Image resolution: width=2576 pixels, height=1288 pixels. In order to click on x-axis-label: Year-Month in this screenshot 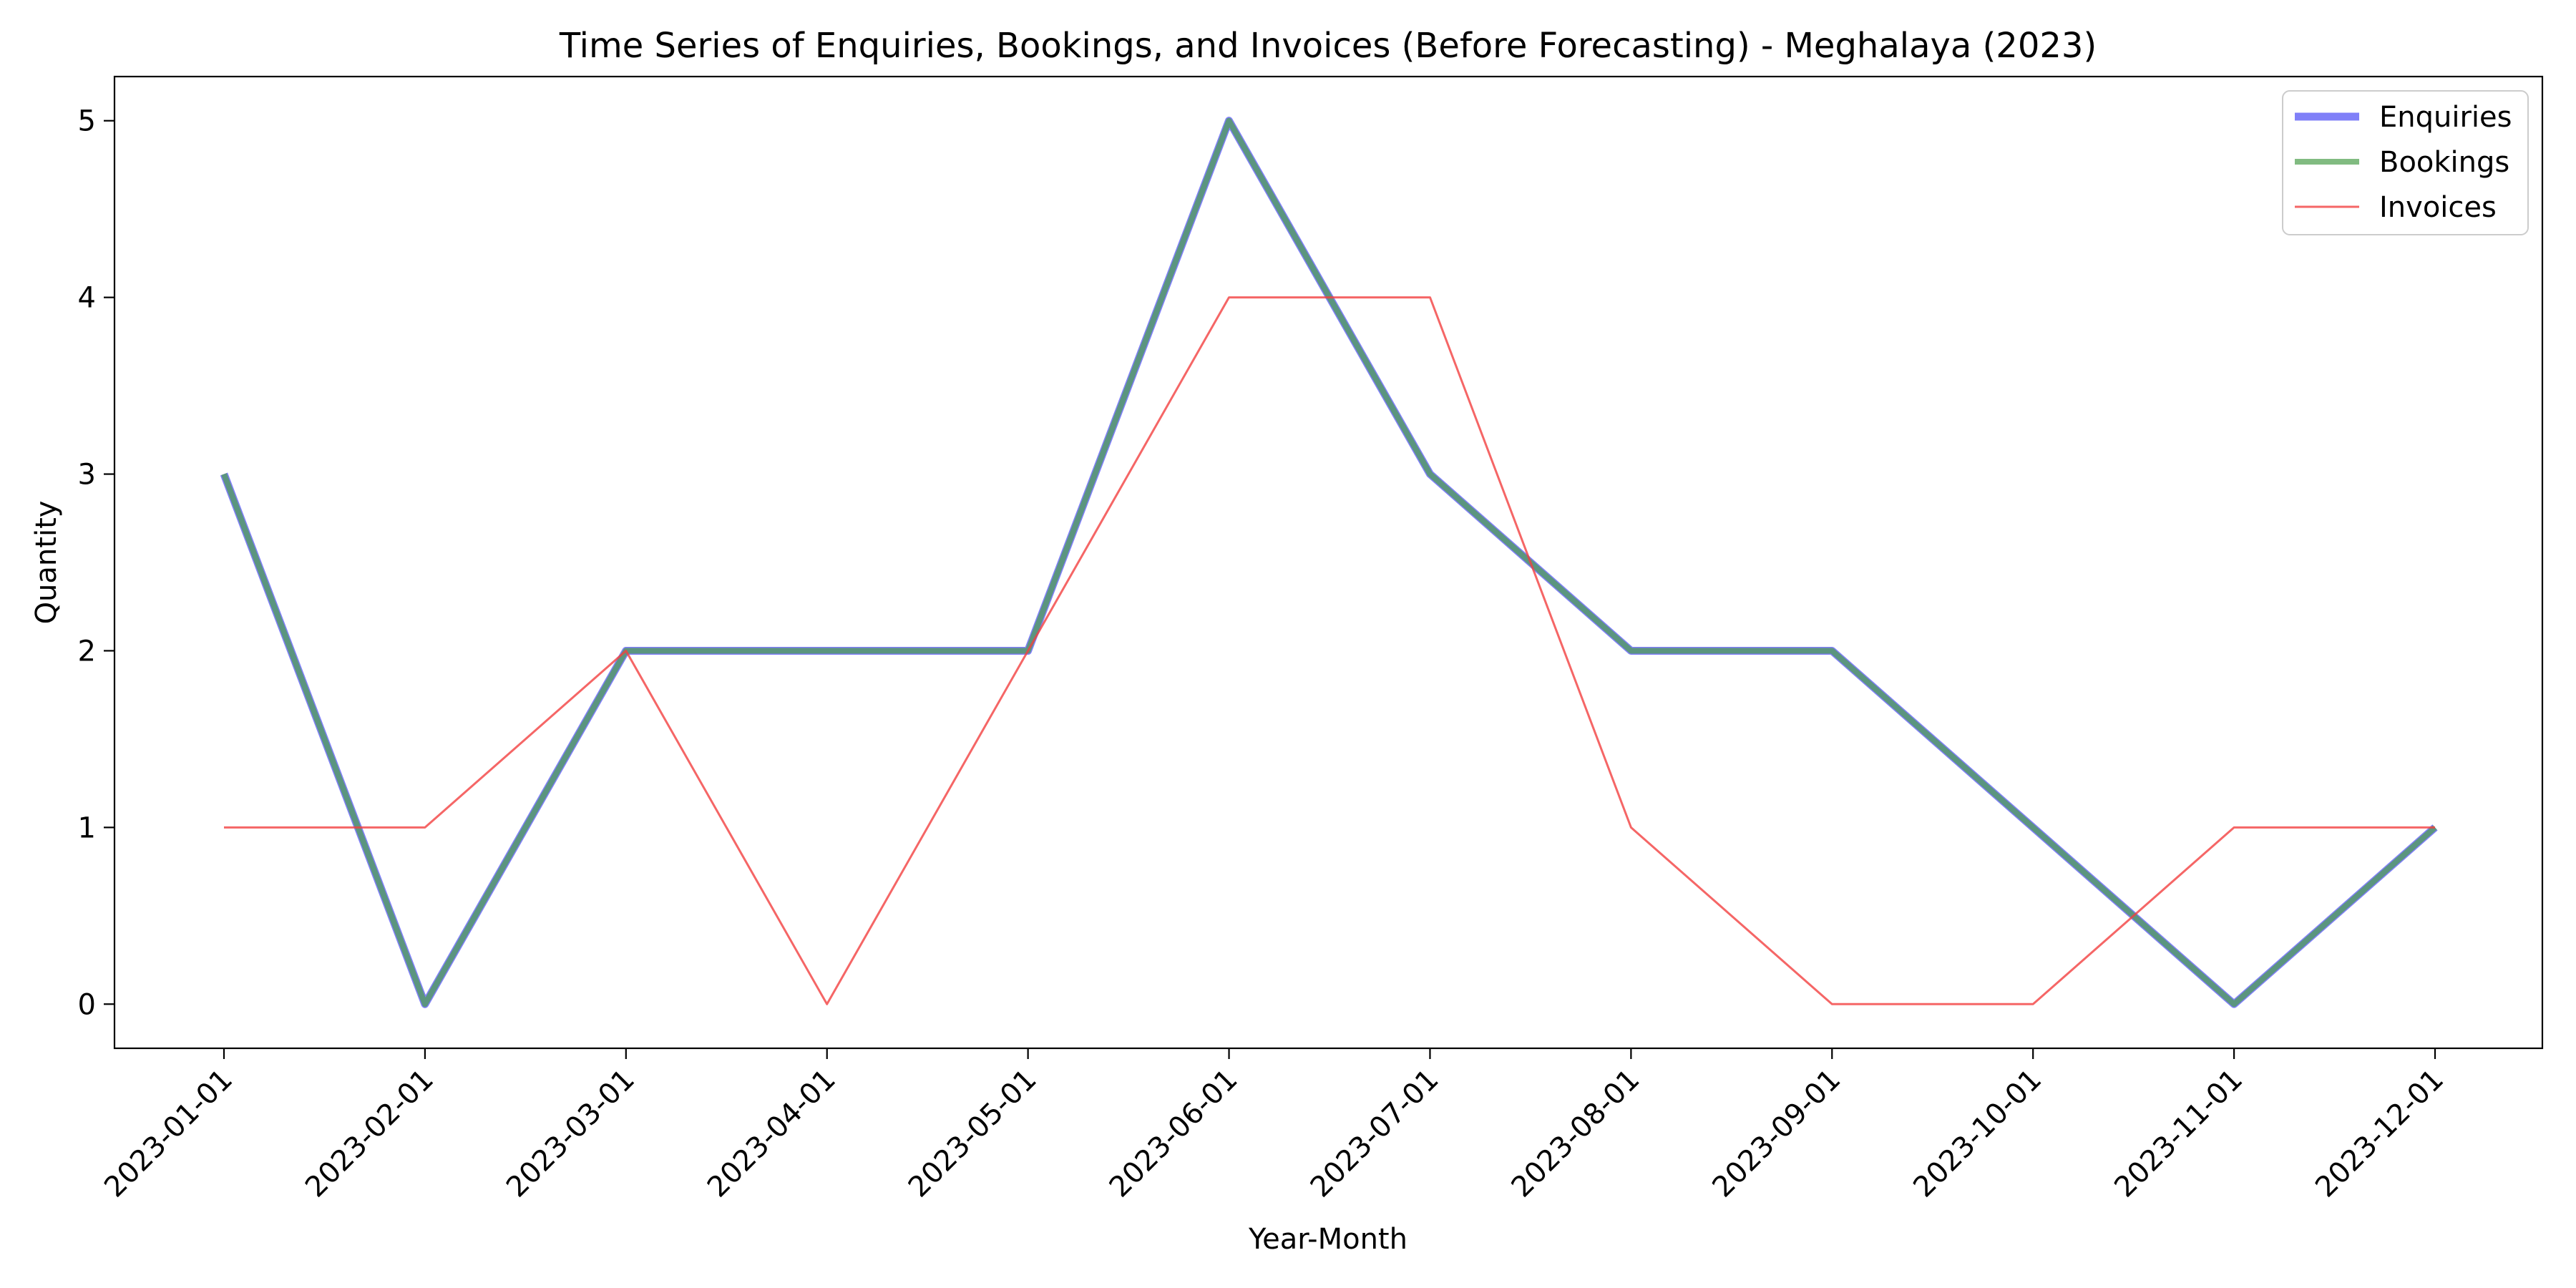, I will do `click(1327, 1239)`.